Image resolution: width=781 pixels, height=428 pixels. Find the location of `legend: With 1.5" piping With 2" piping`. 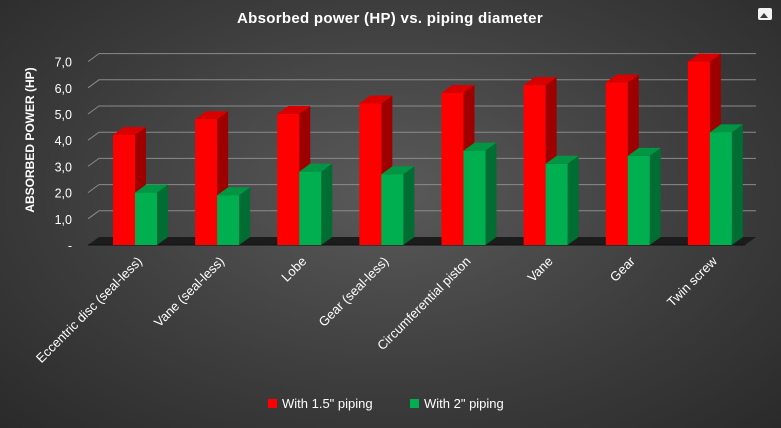

legend: With 1.5" piping With 2" piping is located at coordinates (386, 403).